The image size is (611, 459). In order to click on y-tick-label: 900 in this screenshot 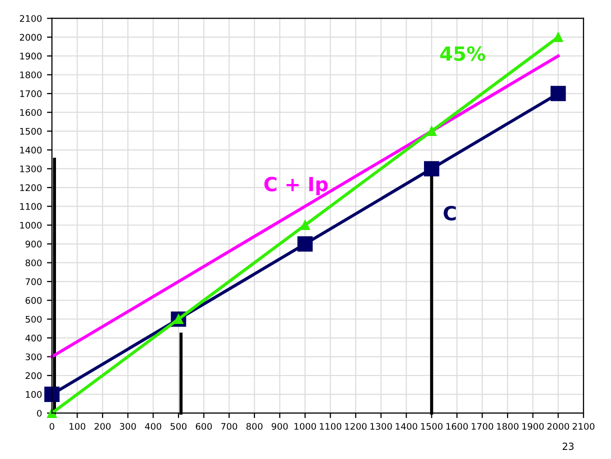, I will do `click(34, 244)`.